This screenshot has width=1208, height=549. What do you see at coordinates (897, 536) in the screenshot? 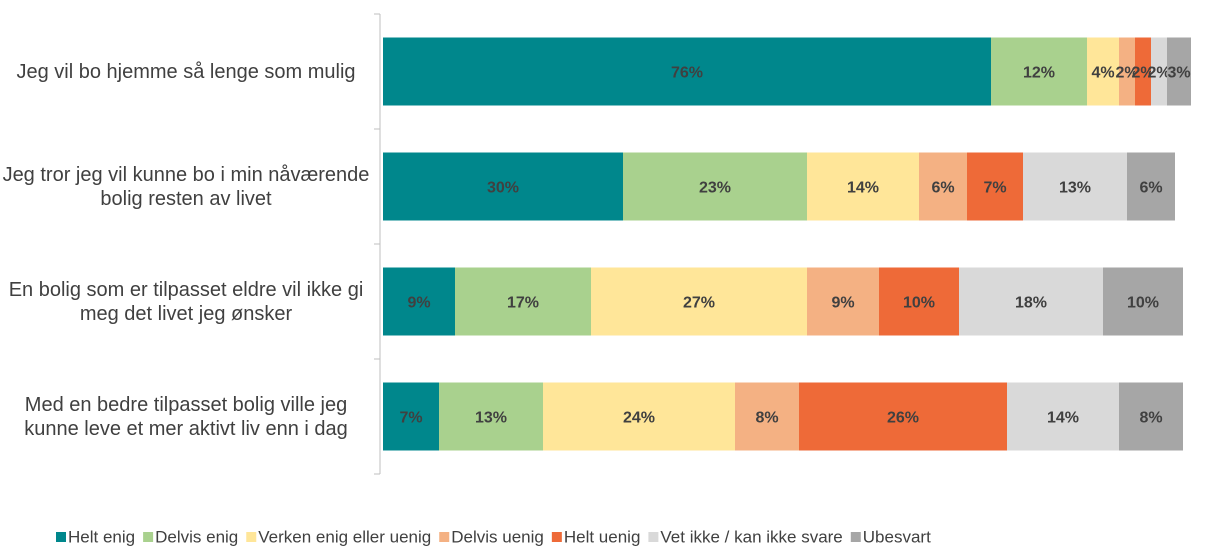
I see `legend-label: Ubesvart` at bounding box center [897, 536].